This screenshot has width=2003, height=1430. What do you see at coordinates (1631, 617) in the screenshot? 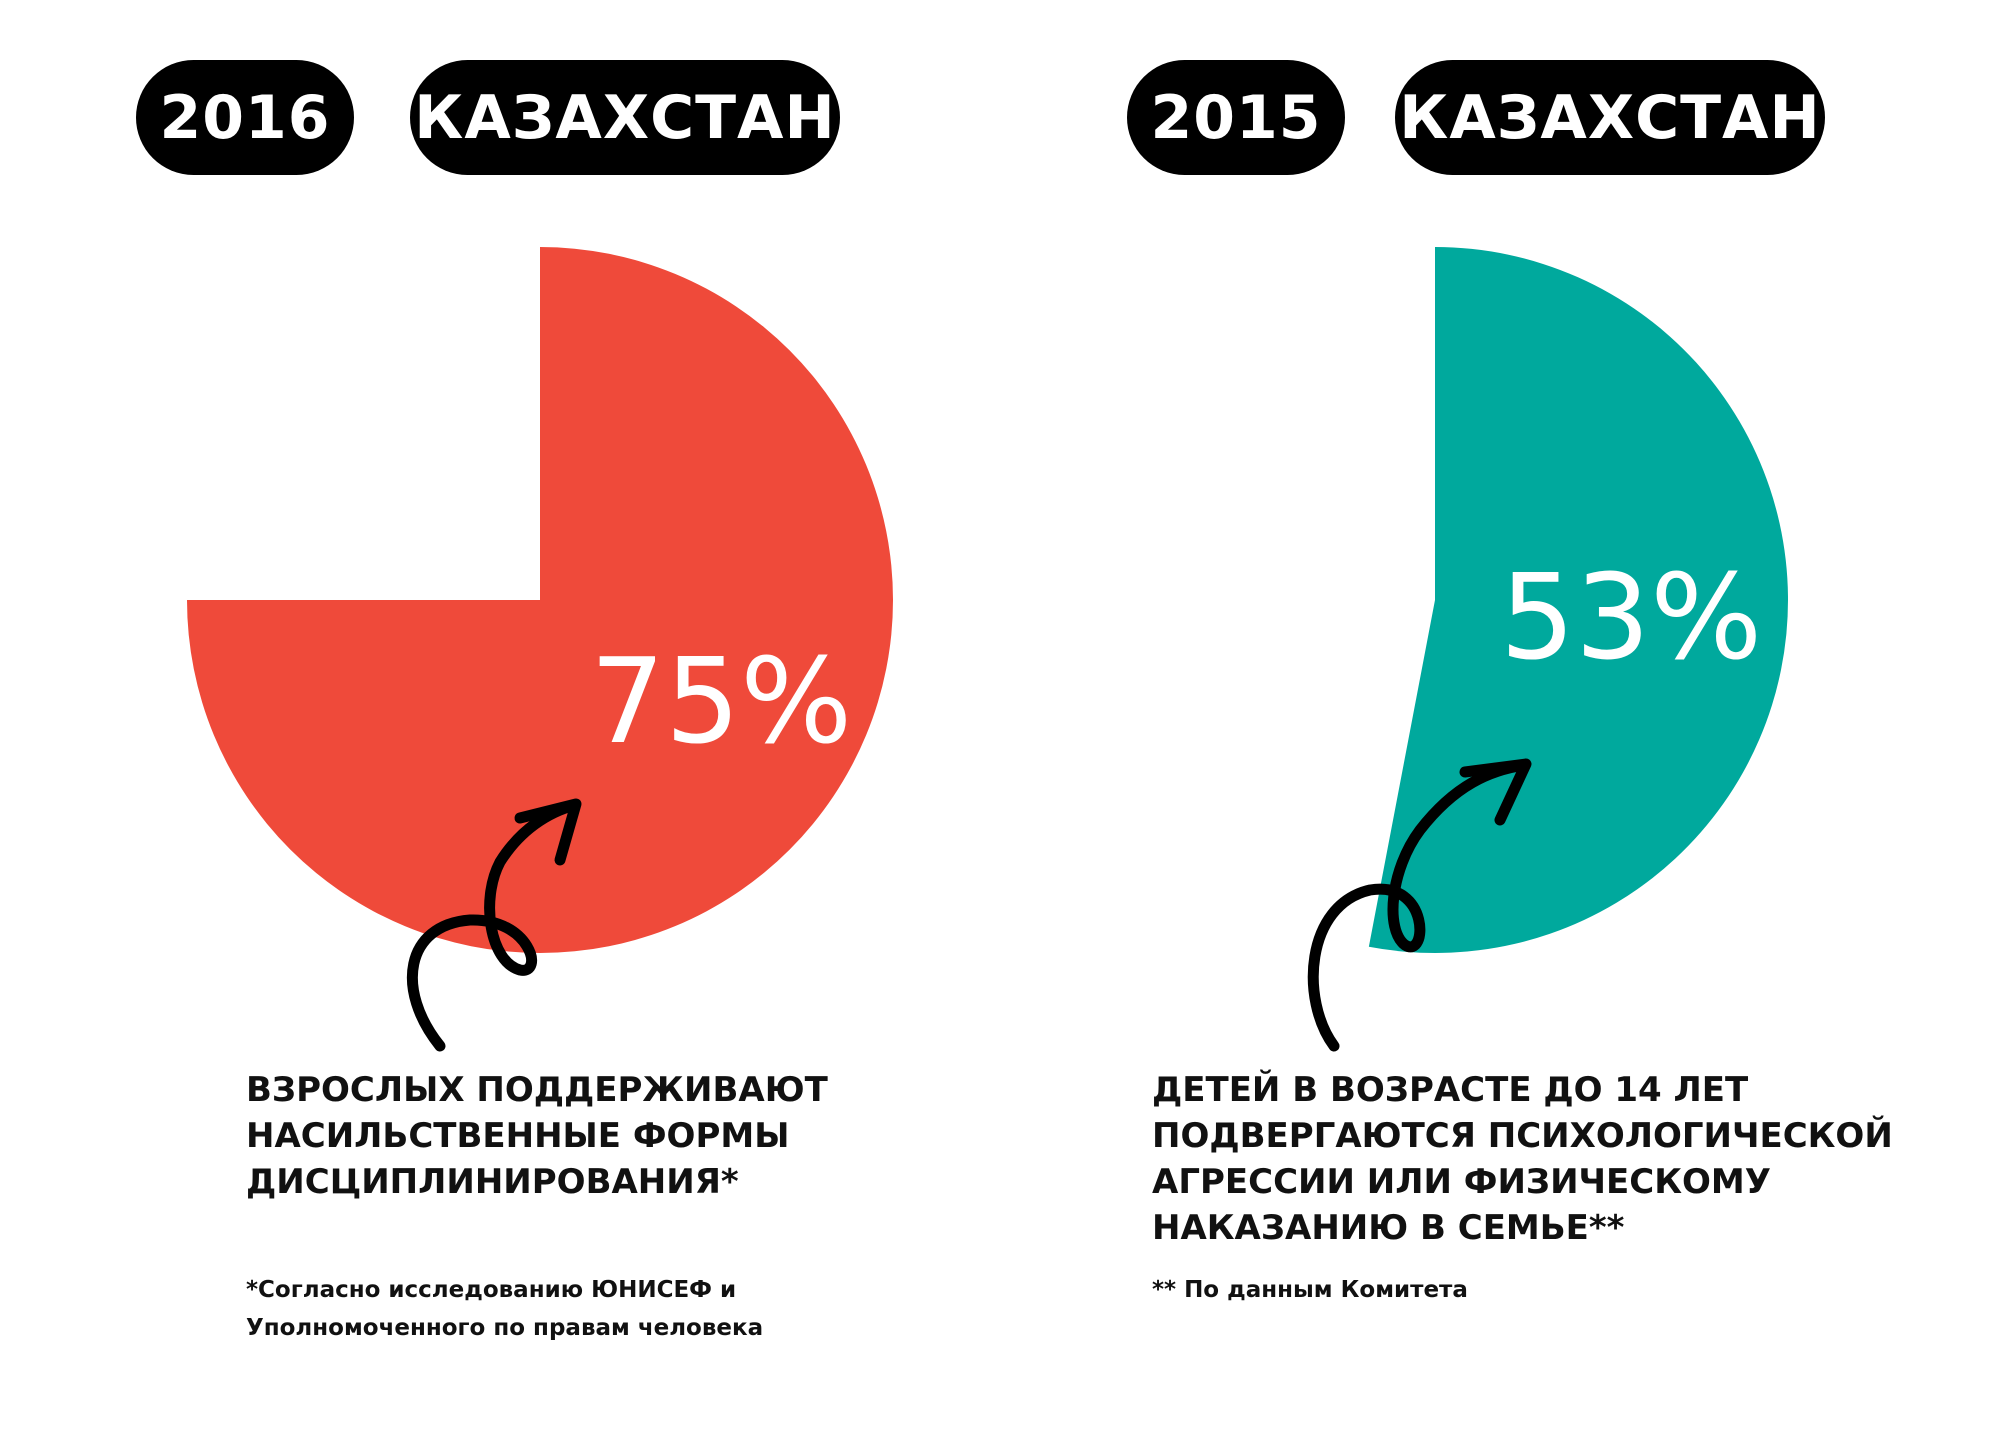
I see `percent-label-children: 53%` at bounding box center [1631, 617].